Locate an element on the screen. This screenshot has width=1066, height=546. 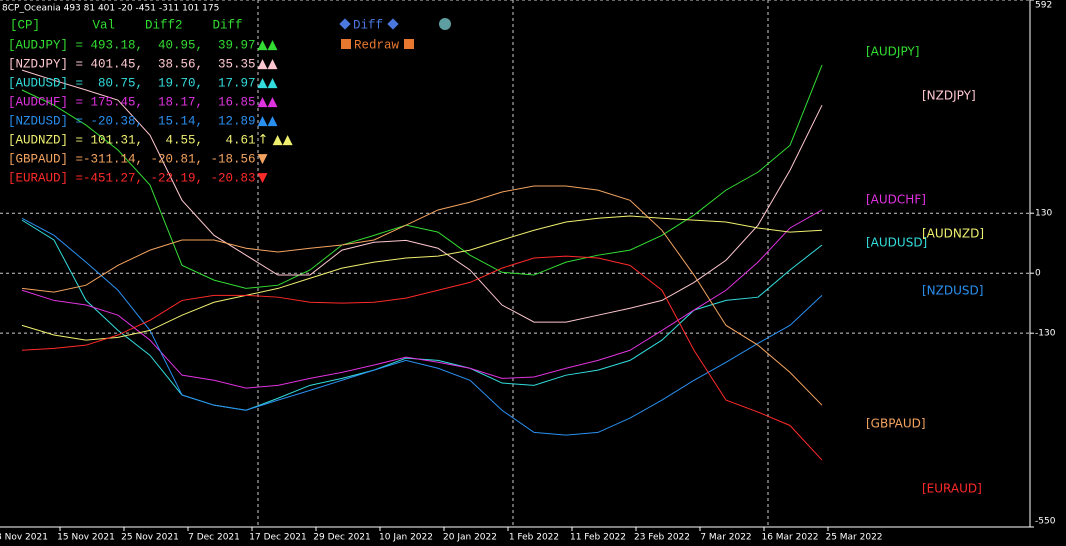
series-label: [AUDNZD] is located at coordinates (953, 234).